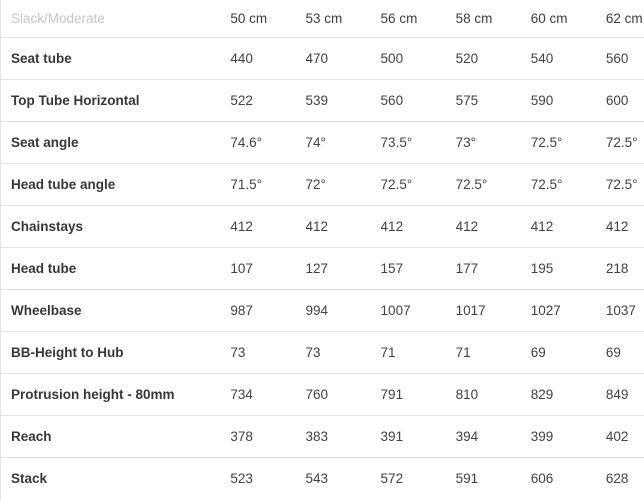  What do you see at coordinates (116, 226) in the screenshot?
I see `row-label: Chainstays` at bounding box center [116, 226].